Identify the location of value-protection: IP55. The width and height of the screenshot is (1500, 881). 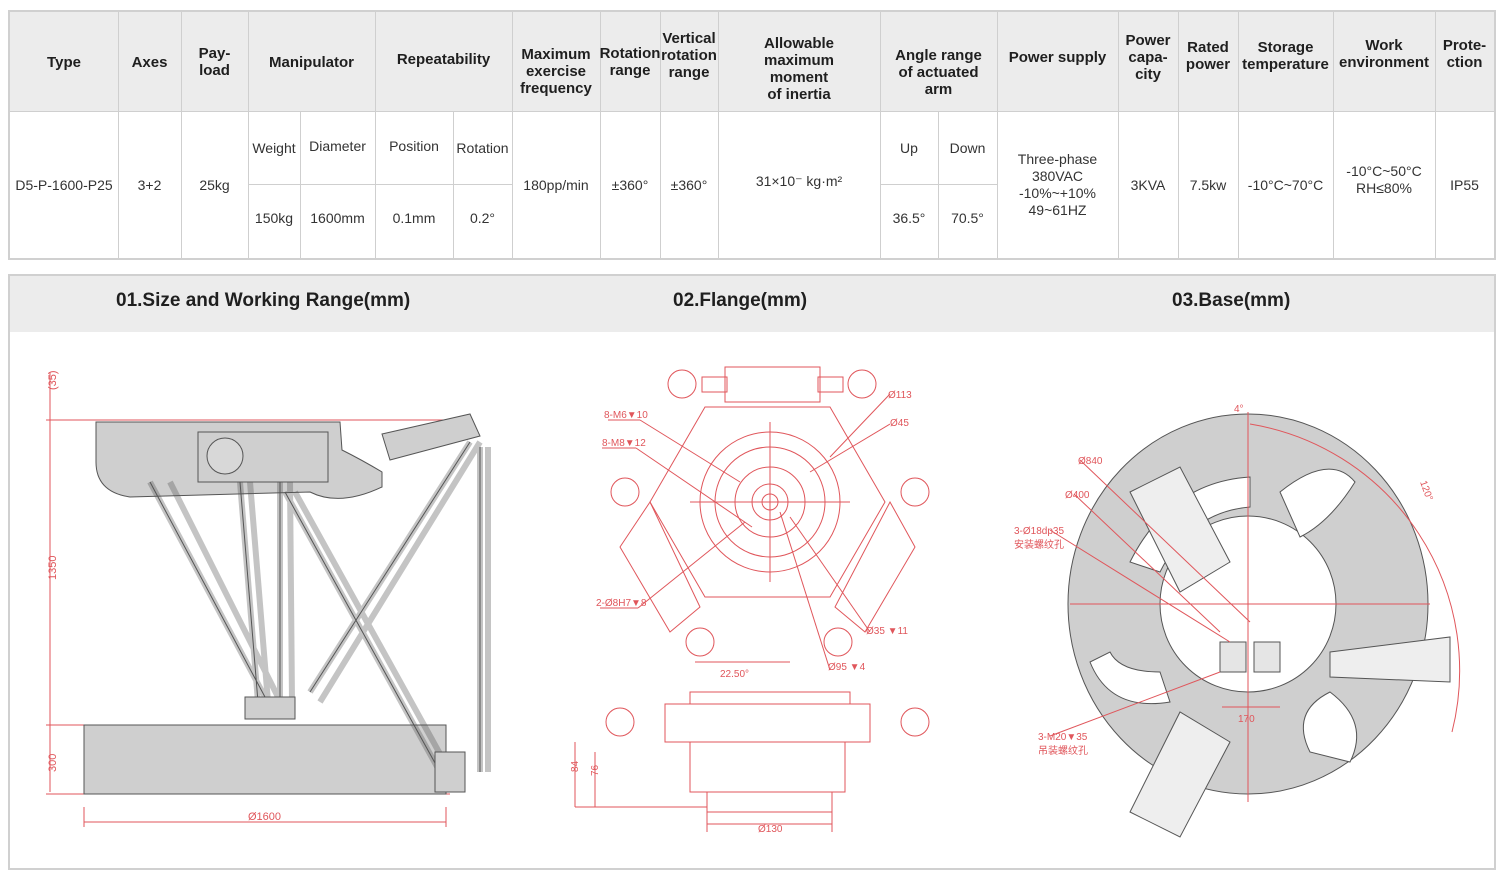
(1464, 184).